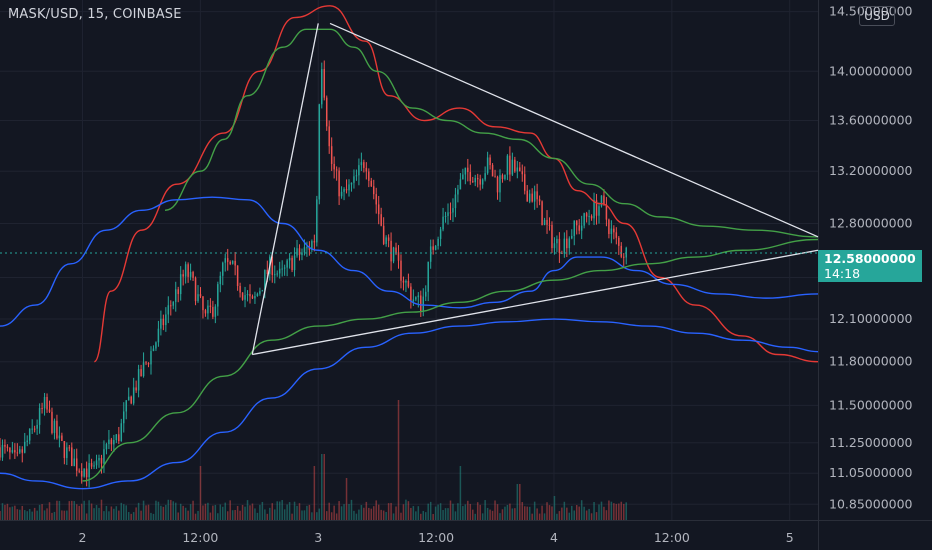  Describe the element at coordinates (318, 537) in the screenshot. I see `time-tick-label: 3` at that location.